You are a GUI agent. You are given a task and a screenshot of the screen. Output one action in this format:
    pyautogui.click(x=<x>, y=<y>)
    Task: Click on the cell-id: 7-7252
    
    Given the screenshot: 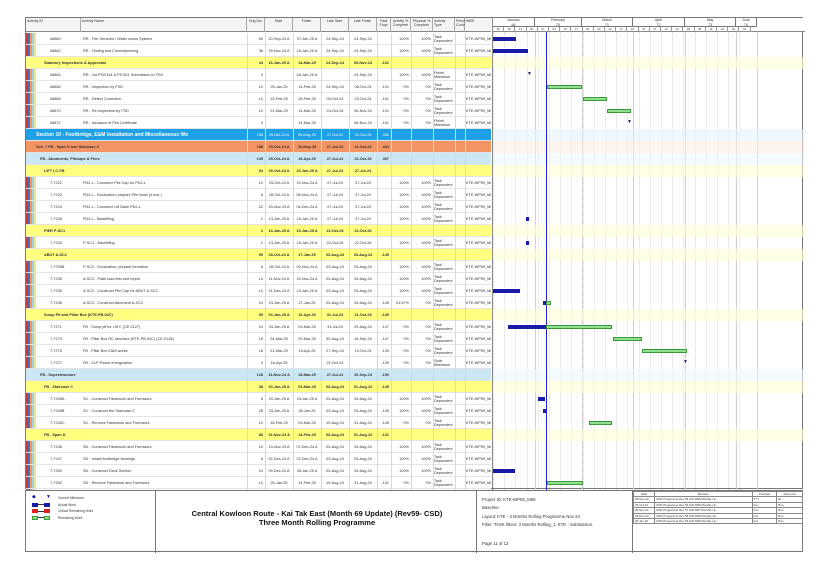 What is the action you would take?
    pyautogui.click(x=56, y=483)
    